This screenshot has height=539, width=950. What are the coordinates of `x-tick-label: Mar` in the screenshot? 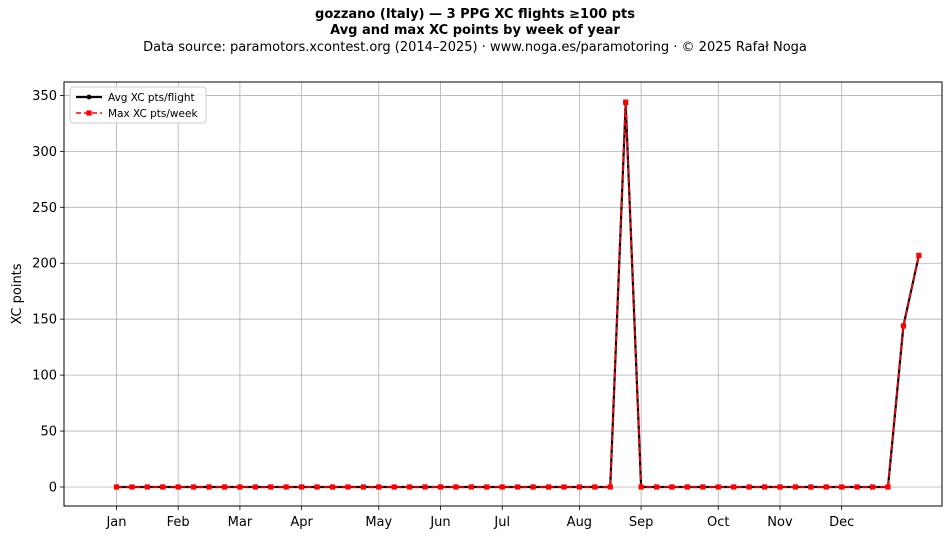 It's located at (240, 522).